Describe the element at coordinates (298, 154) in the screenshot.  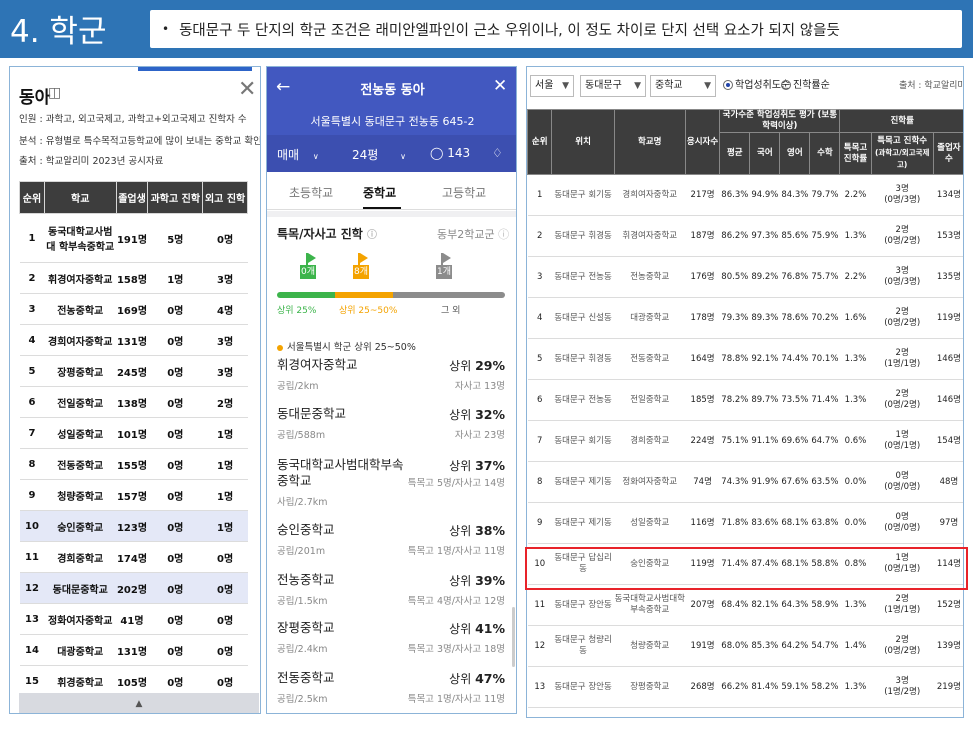
I see `deal-type-select: 매매 ∨` at that location.